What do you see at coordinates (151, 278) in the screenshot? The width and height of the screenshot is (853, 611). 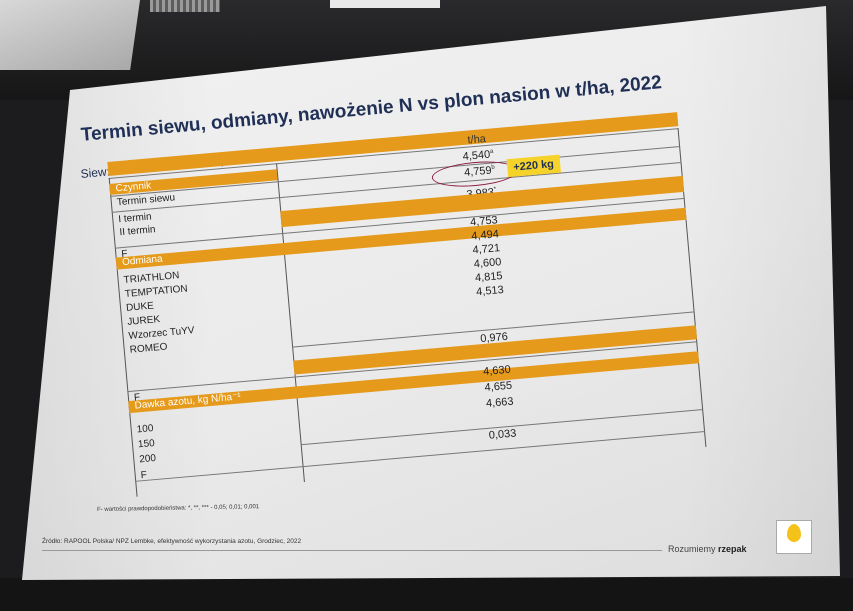 I see `row-label: TRIATHLON` at bounding box center [151, 278].